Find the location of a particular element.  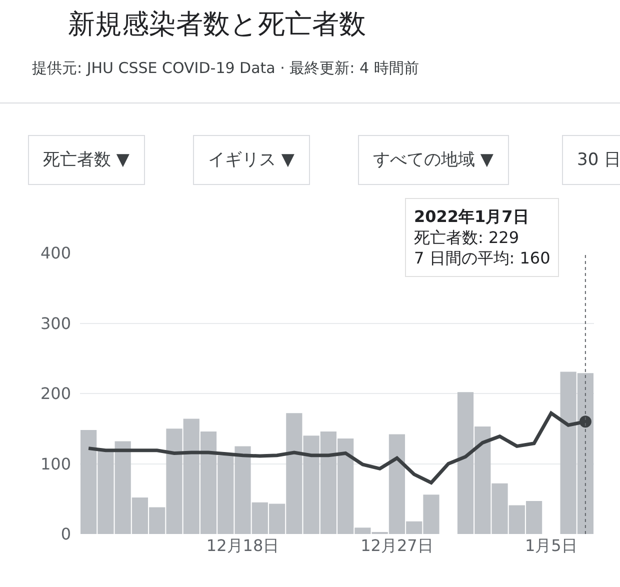

chart-subtitle: 提供元: JHU CSSE COVID-19 Data · 最終更新: 4 時間前 is located at coordinates (225, 68).